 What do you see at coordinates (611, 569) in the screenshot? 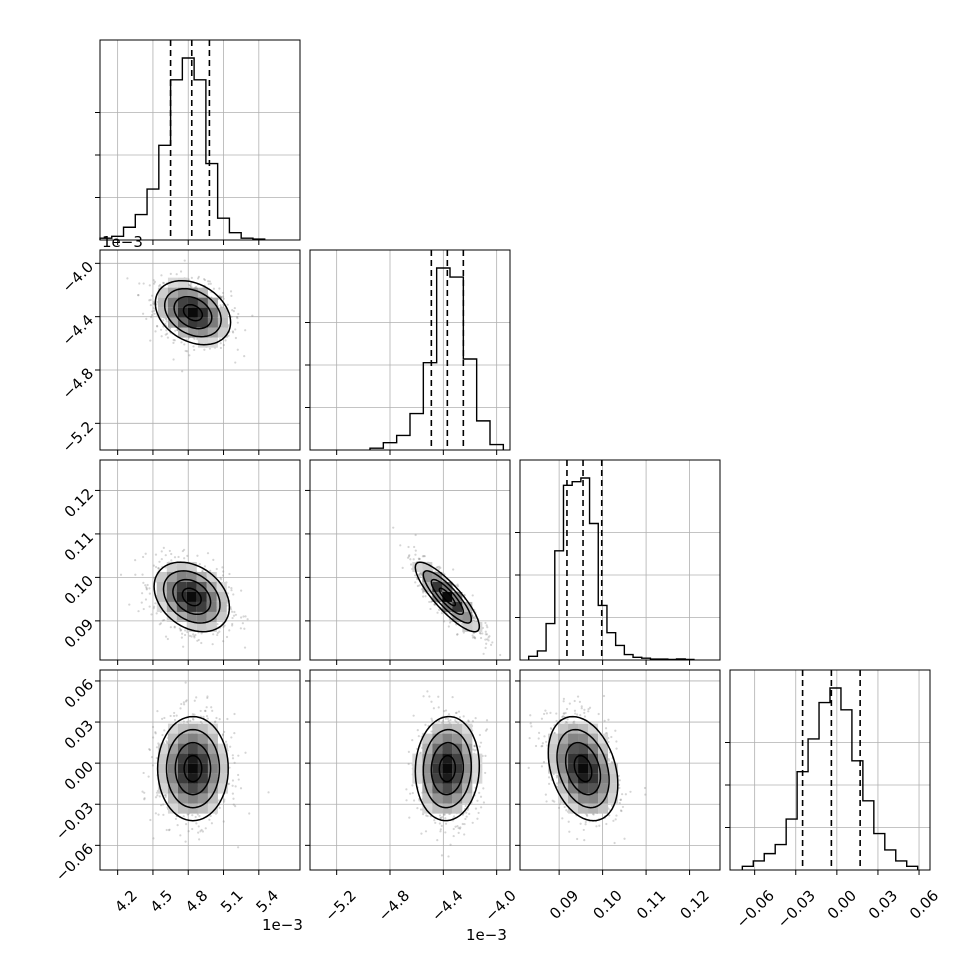
I see `histogram-steps` at bounding box center [611, 569].